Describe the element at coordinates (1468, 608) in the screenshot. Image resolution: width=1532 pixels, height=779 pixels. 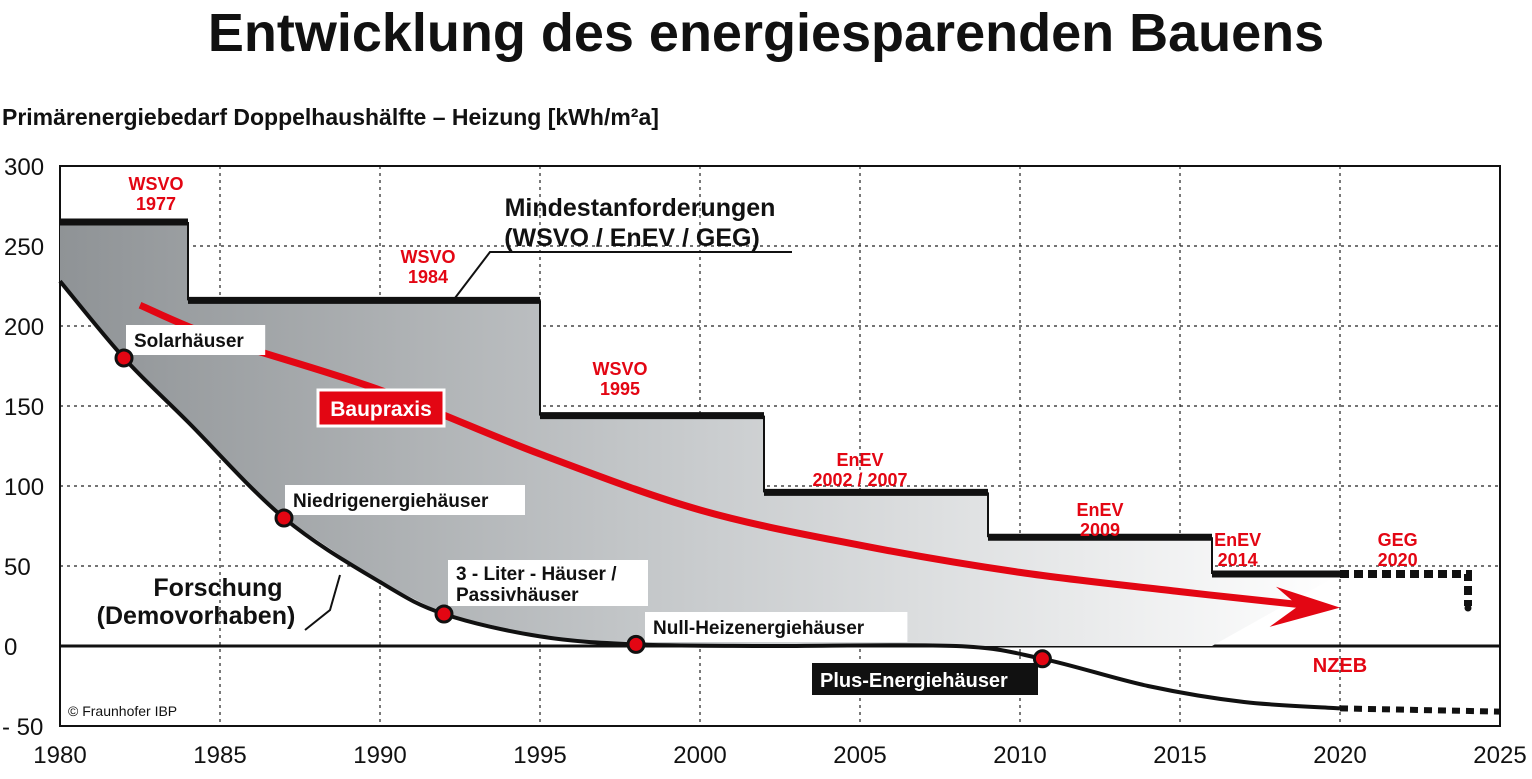
I see `geg-end-dot` at that location.